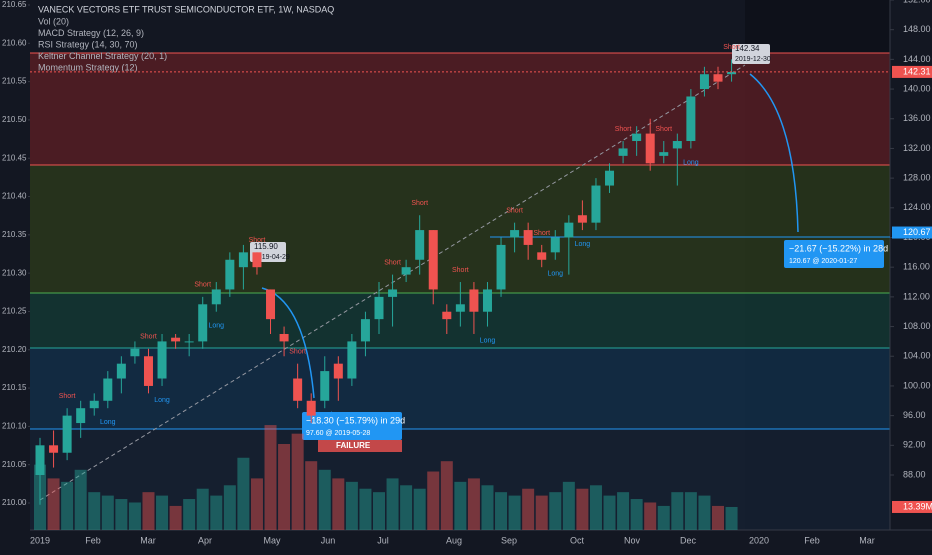  Describe the element at coordinates (917, 356) in the screenshot. I see `y-tick-label: 104.00` at that location.